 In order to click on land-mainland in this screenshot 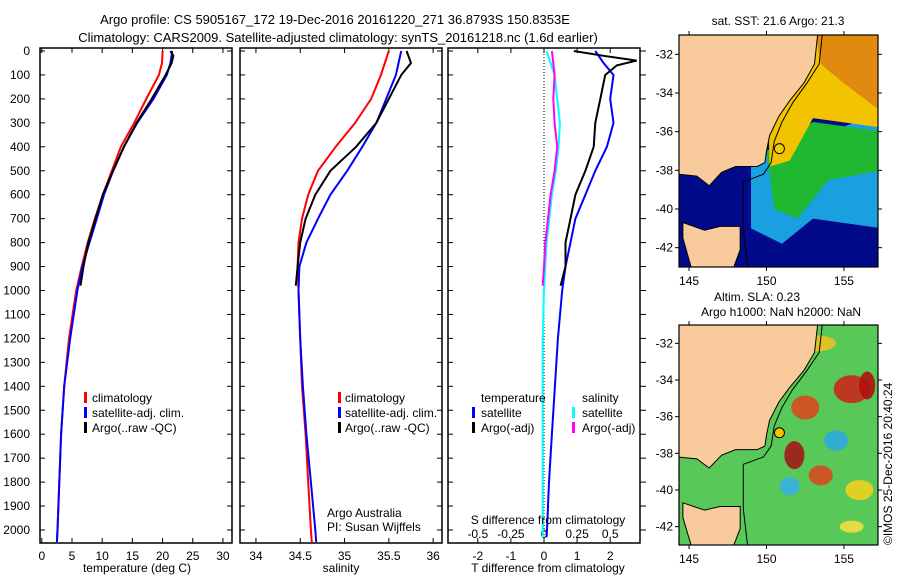, I will do `click(749, 111)`.